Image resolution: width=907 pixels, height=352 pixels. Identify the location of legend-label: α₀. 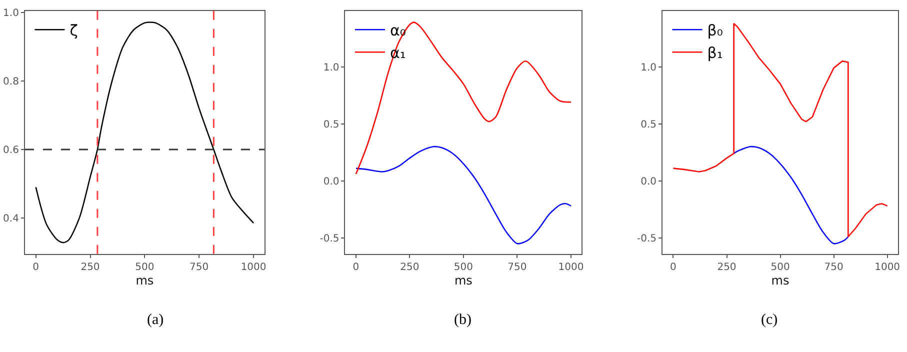
(398, 30).